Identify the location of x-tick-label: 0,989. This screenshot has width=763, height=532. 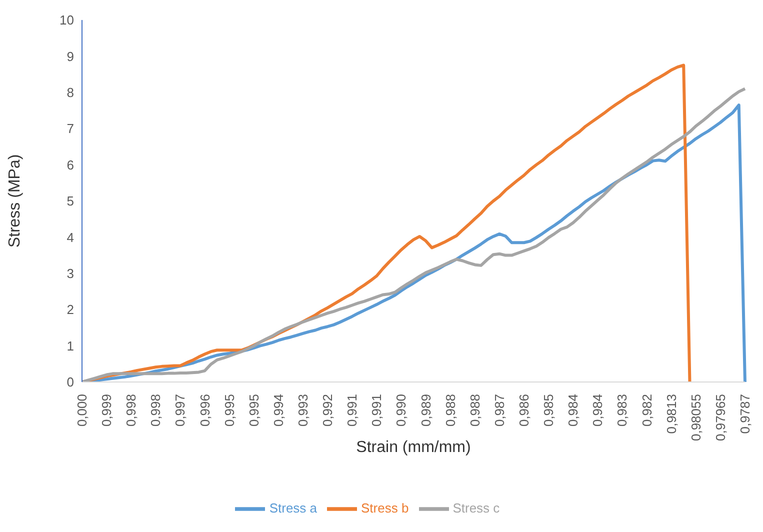
(426, 410).